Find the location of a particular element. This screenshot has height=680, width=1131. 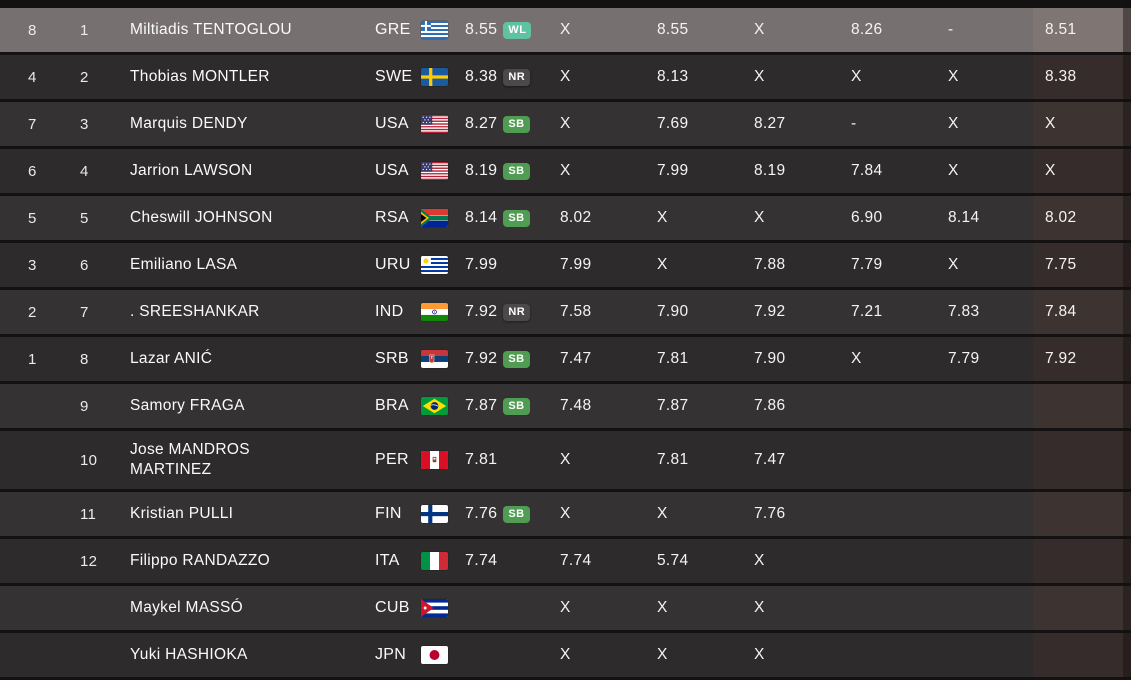

result-row: 12 Filippo RANDAZZO ITA 7.74 7.74 5.74 X is located at coordinates (565, 561).